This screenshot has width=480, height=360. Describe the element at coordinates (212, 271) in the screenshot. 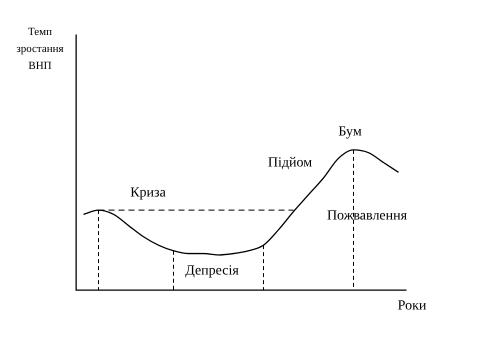

I see `annotation: Депресія` at that location.